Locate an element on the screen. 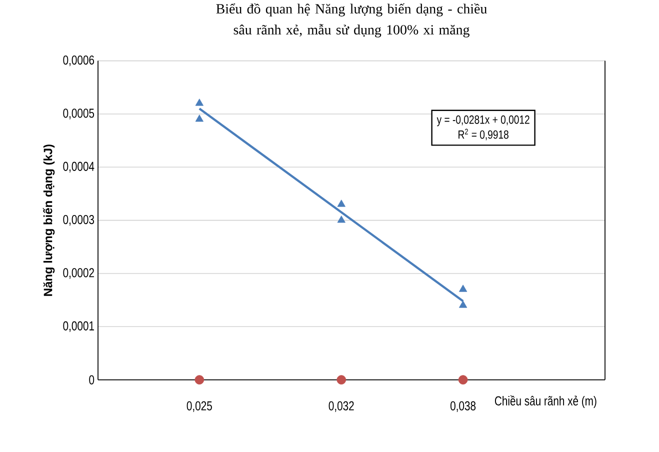 The image size is (659, 452). y-axis-title: Năng lượng biến dạng (kJ) is located at coordinates (48, 220).